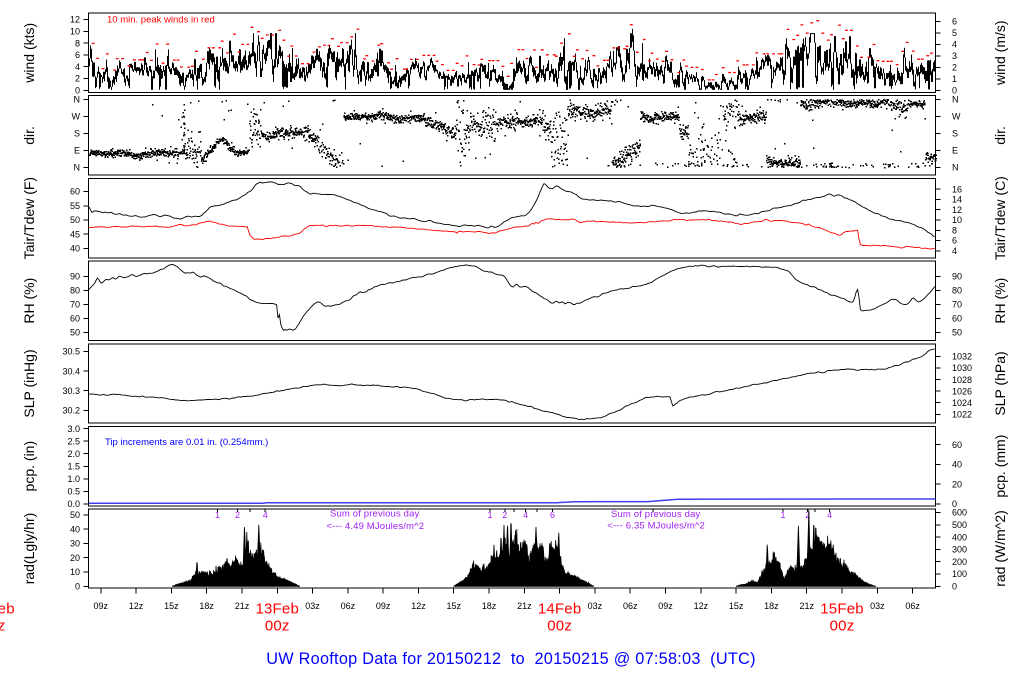 This screenshot has height=700, width=1024. Describe the element at coordinates (75, 206) in the screenshot. I see `svg-text: 55` at that location.